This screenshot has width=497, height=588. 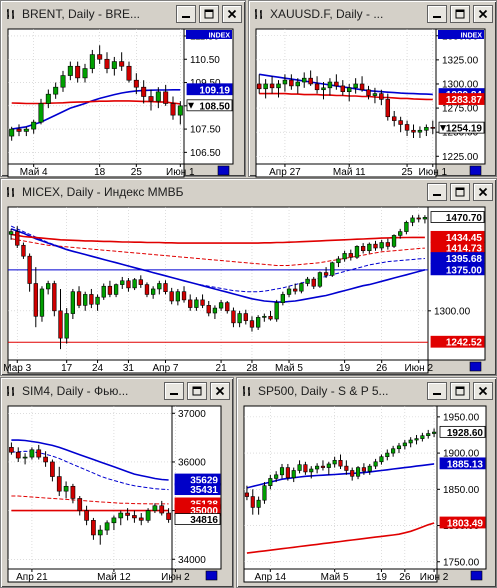 What do you see at coordinates (208, 96) in the screenshot?
I see `price-axis` at bounding box center [208, 96].